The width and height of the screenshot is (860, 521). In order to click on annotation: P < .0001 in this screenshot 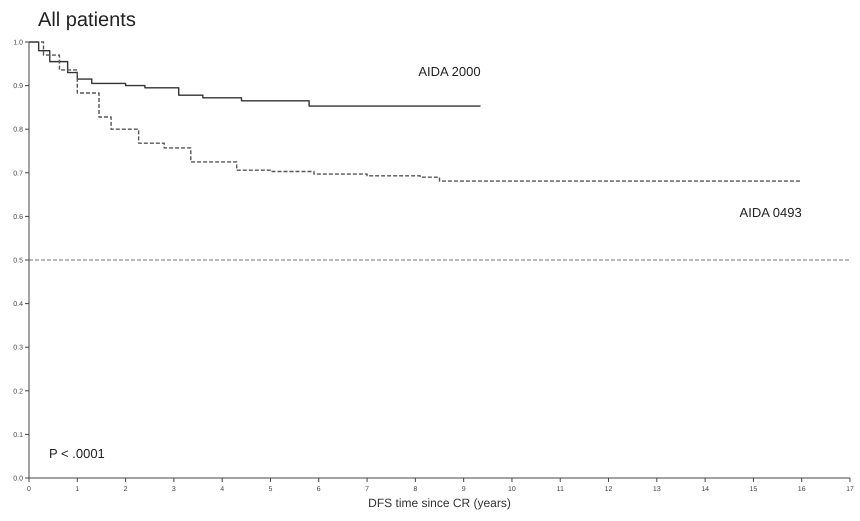, I will do `click(77, 453)`.